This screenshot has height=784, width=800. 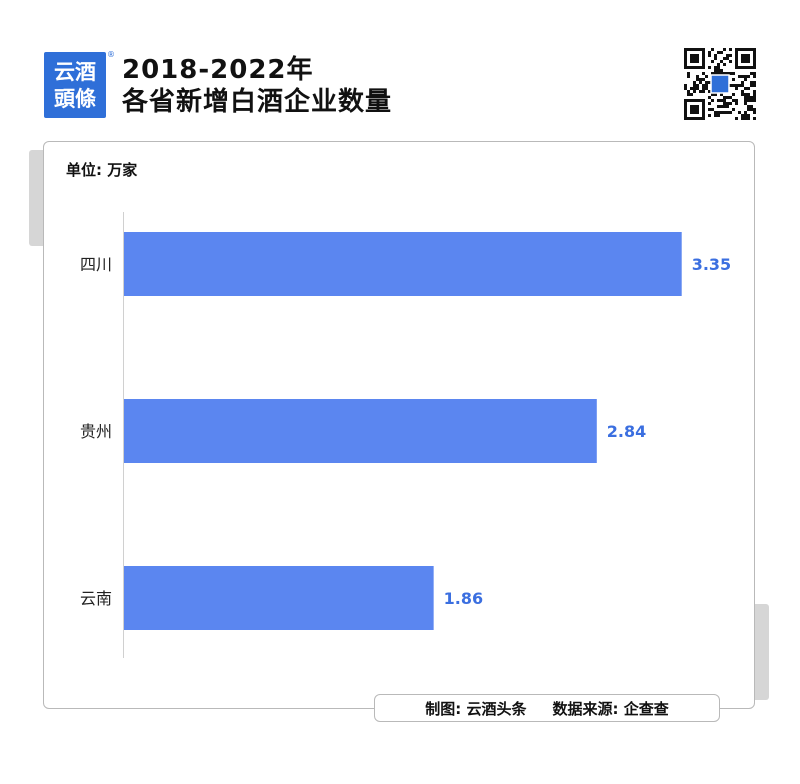 What do you see at coordinates (218, 70) in the screenshot?
I see `title-line-1: 2018-2022年` at bounding box center [218, 70].